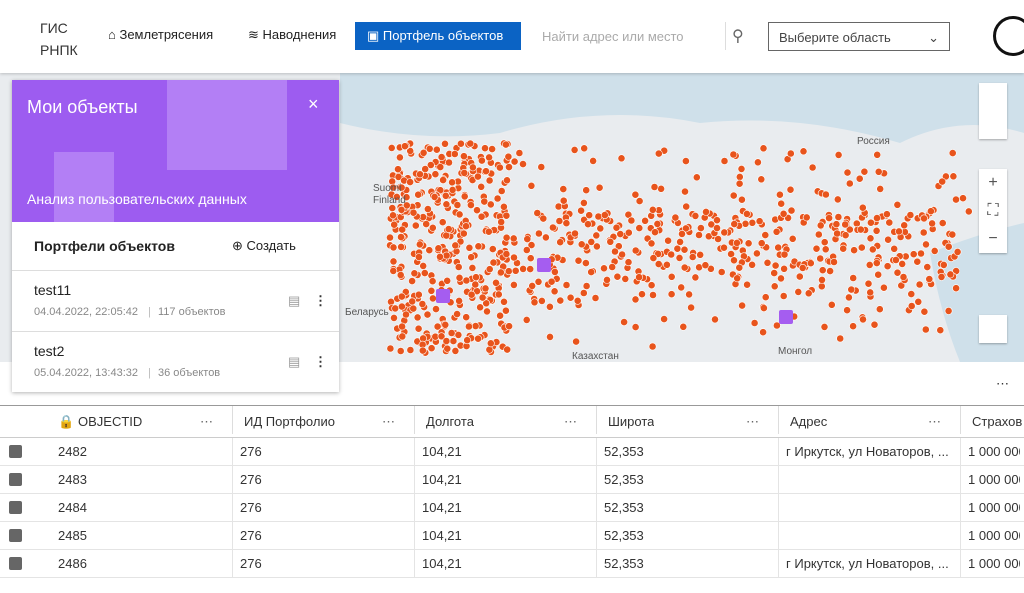 This screenshot has height=593, width=1024. What do you see at coordinates (264, 245) in the screenshot?
I see `create-button: ⊕ Создать` at bounding box center [264, 245].